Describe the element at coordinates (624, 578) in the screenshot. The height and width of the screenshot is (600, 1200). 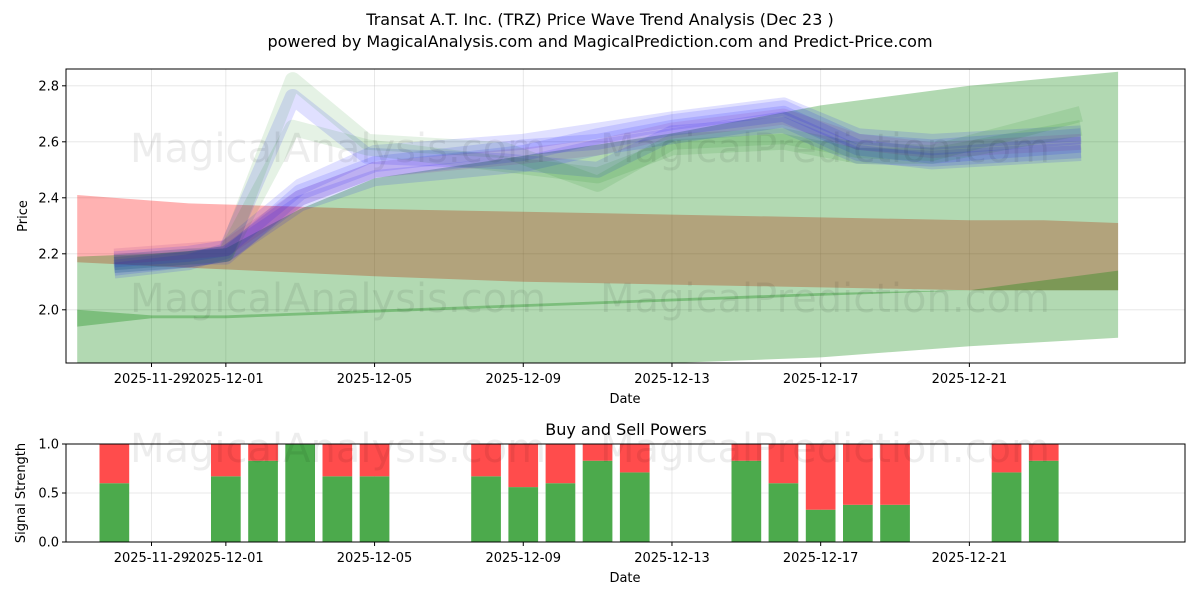
I see `powers-x-axis-label: Date` at that location.